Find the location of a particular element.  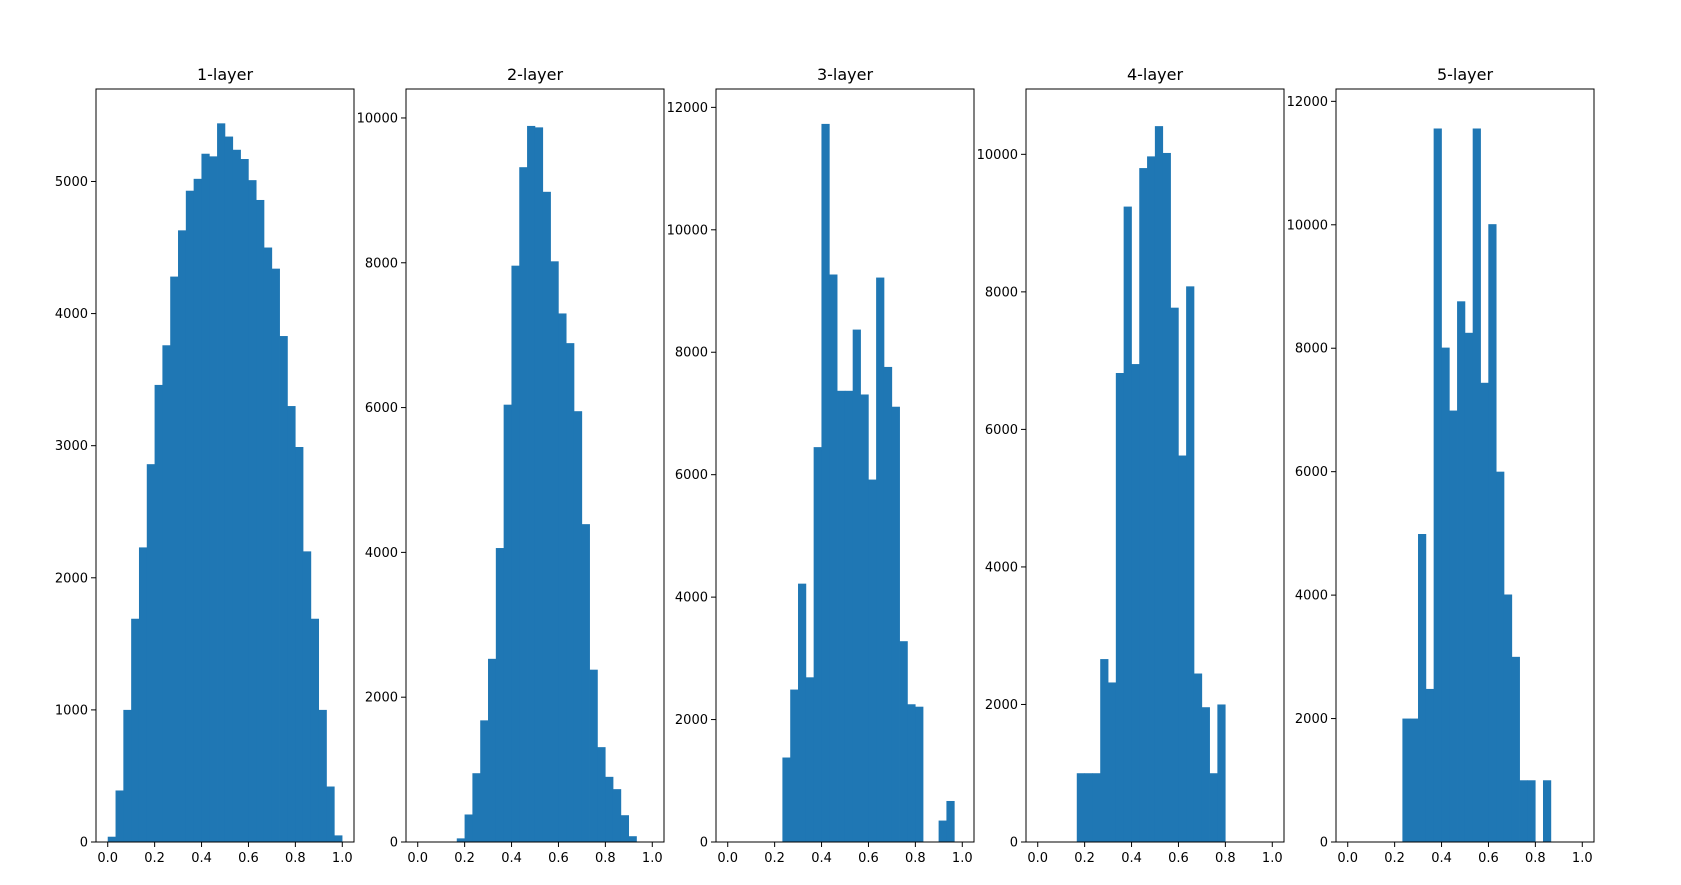

y-axis-ticks: 0 2000 4000 6000 8000 10000 12000 is located at coordinates (691, 476).